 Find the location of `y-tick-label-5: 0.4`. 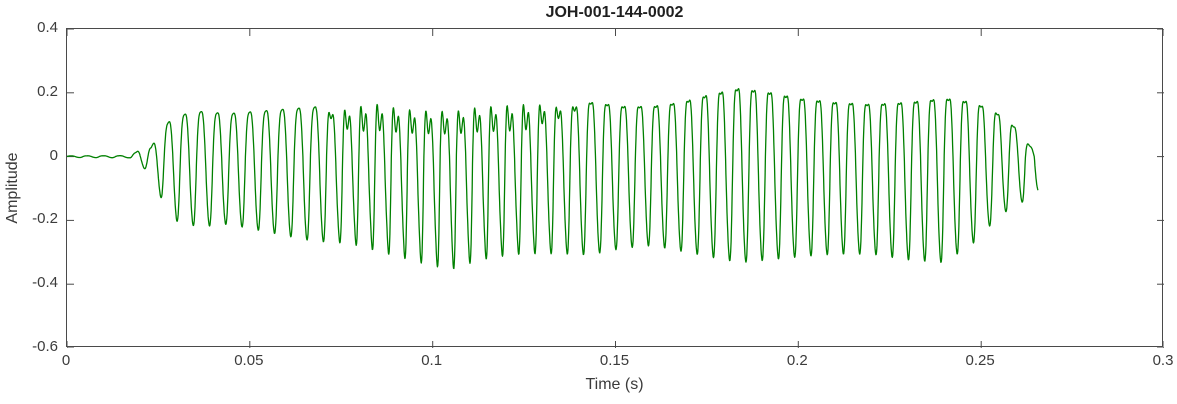

y-tick-label-5: 0.4 is located at coordinates (47, 27).